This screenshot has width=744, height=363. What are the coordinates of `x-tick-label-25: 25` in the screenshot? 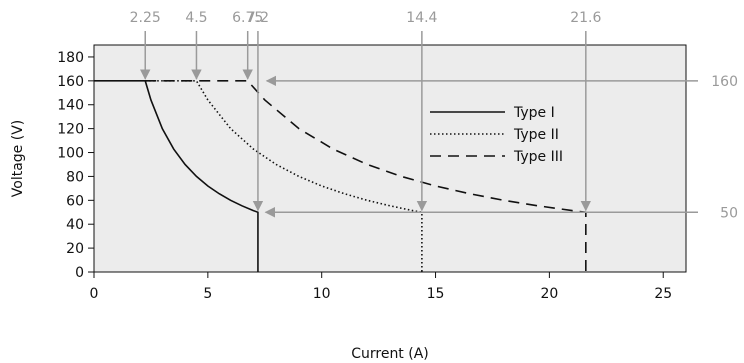 It's located at (663, 294).